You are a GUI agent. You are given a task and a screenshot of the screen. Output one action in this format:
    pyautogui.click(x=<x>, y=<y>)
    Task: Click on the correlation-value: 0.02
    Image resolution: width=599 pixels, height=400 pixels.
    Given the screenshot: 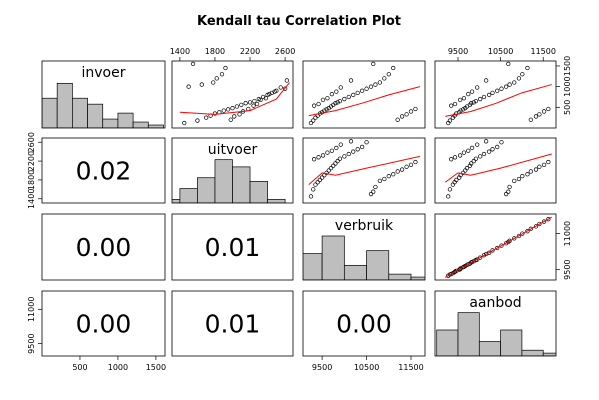 What is the action you would take?
    pyautogui.click(x=104, y=171)
    